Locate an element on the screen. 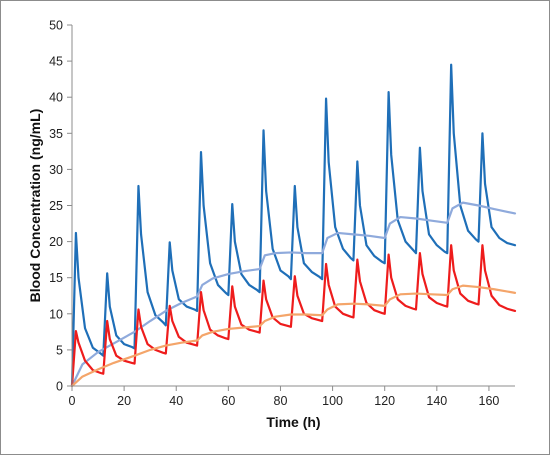  x-tick-label: 140 is located at coordinates (436, 401).